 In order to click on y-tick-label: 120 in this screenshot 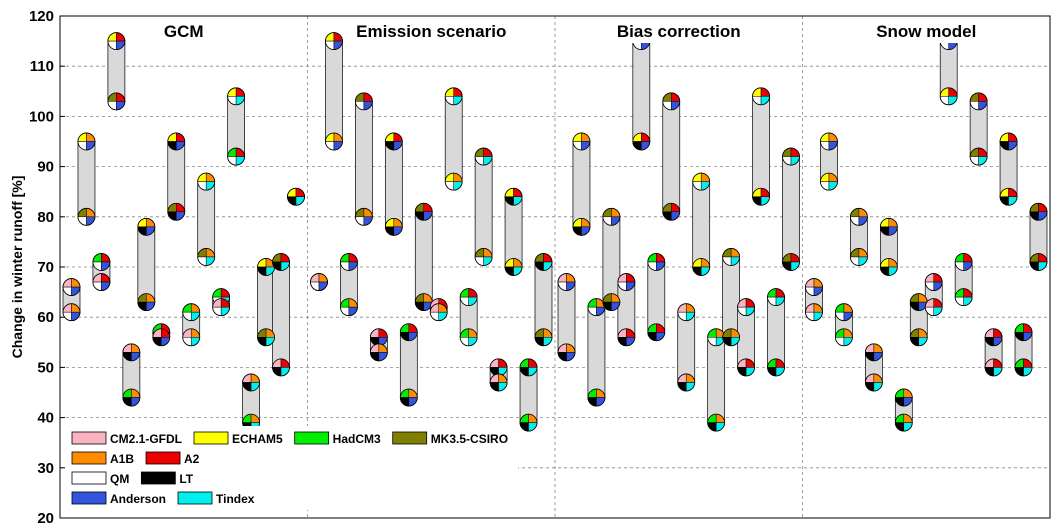, I will do `click(41, 16)`.